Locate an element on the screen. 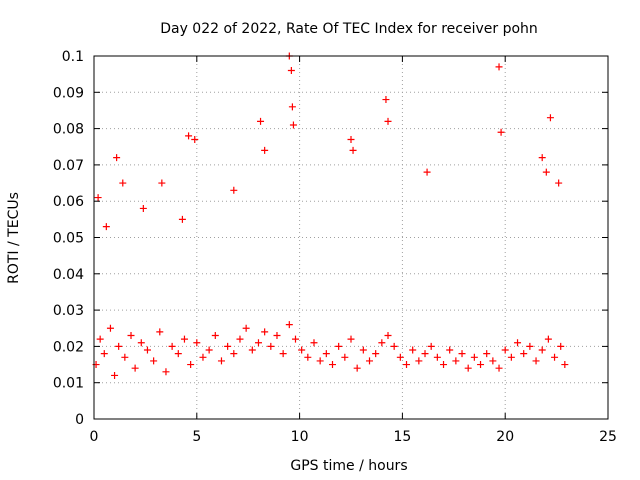 This screenshot has width=640, height=480. y-axis-label: ROTI / TECUs is located at coordinates (14, 238).